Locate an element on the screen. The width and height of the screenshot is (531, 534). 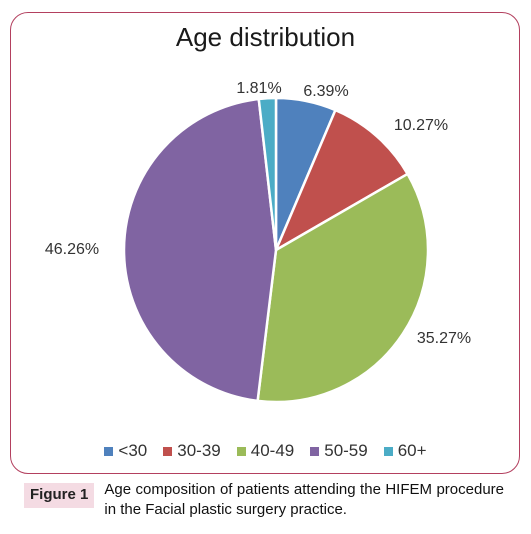
chart-legend: <30 30-39 40-49 50-59 60+ is located at coordinates (265, 451).